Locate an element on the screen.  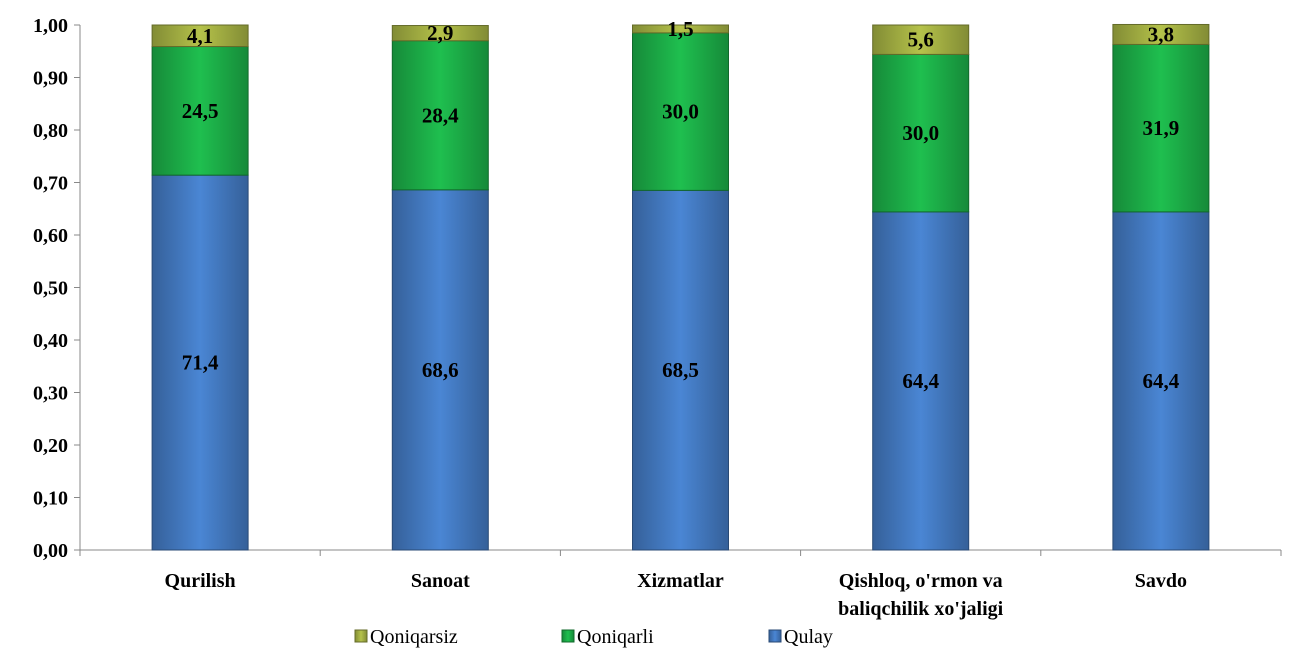
y-tick-label: 0,00 is located at coordinates (50, 551).